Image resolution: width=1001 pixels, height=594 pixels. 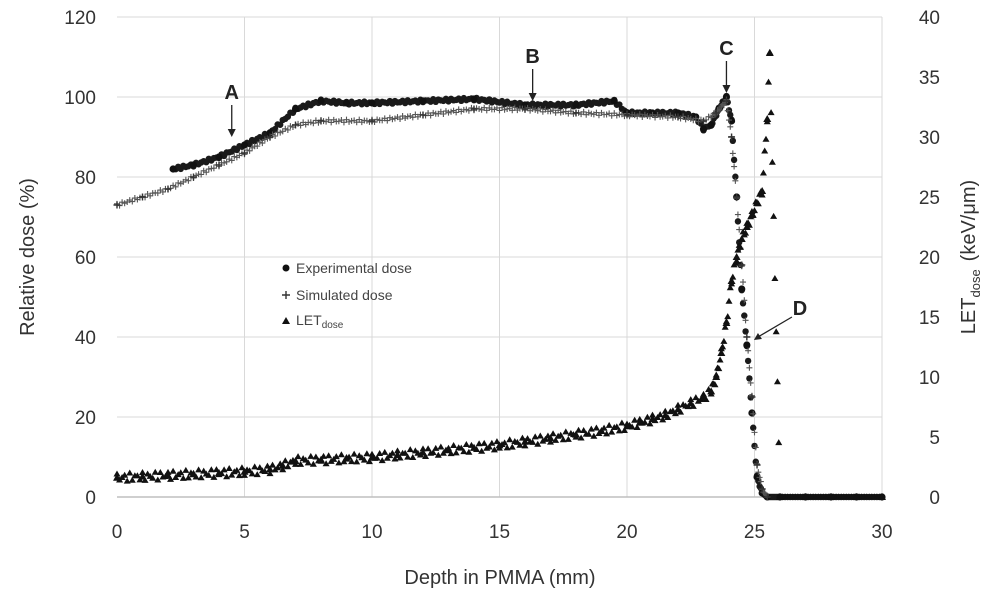 I want to click on legend: Experimental dose Simulated dose LETdose, so click(x=347, y=295).